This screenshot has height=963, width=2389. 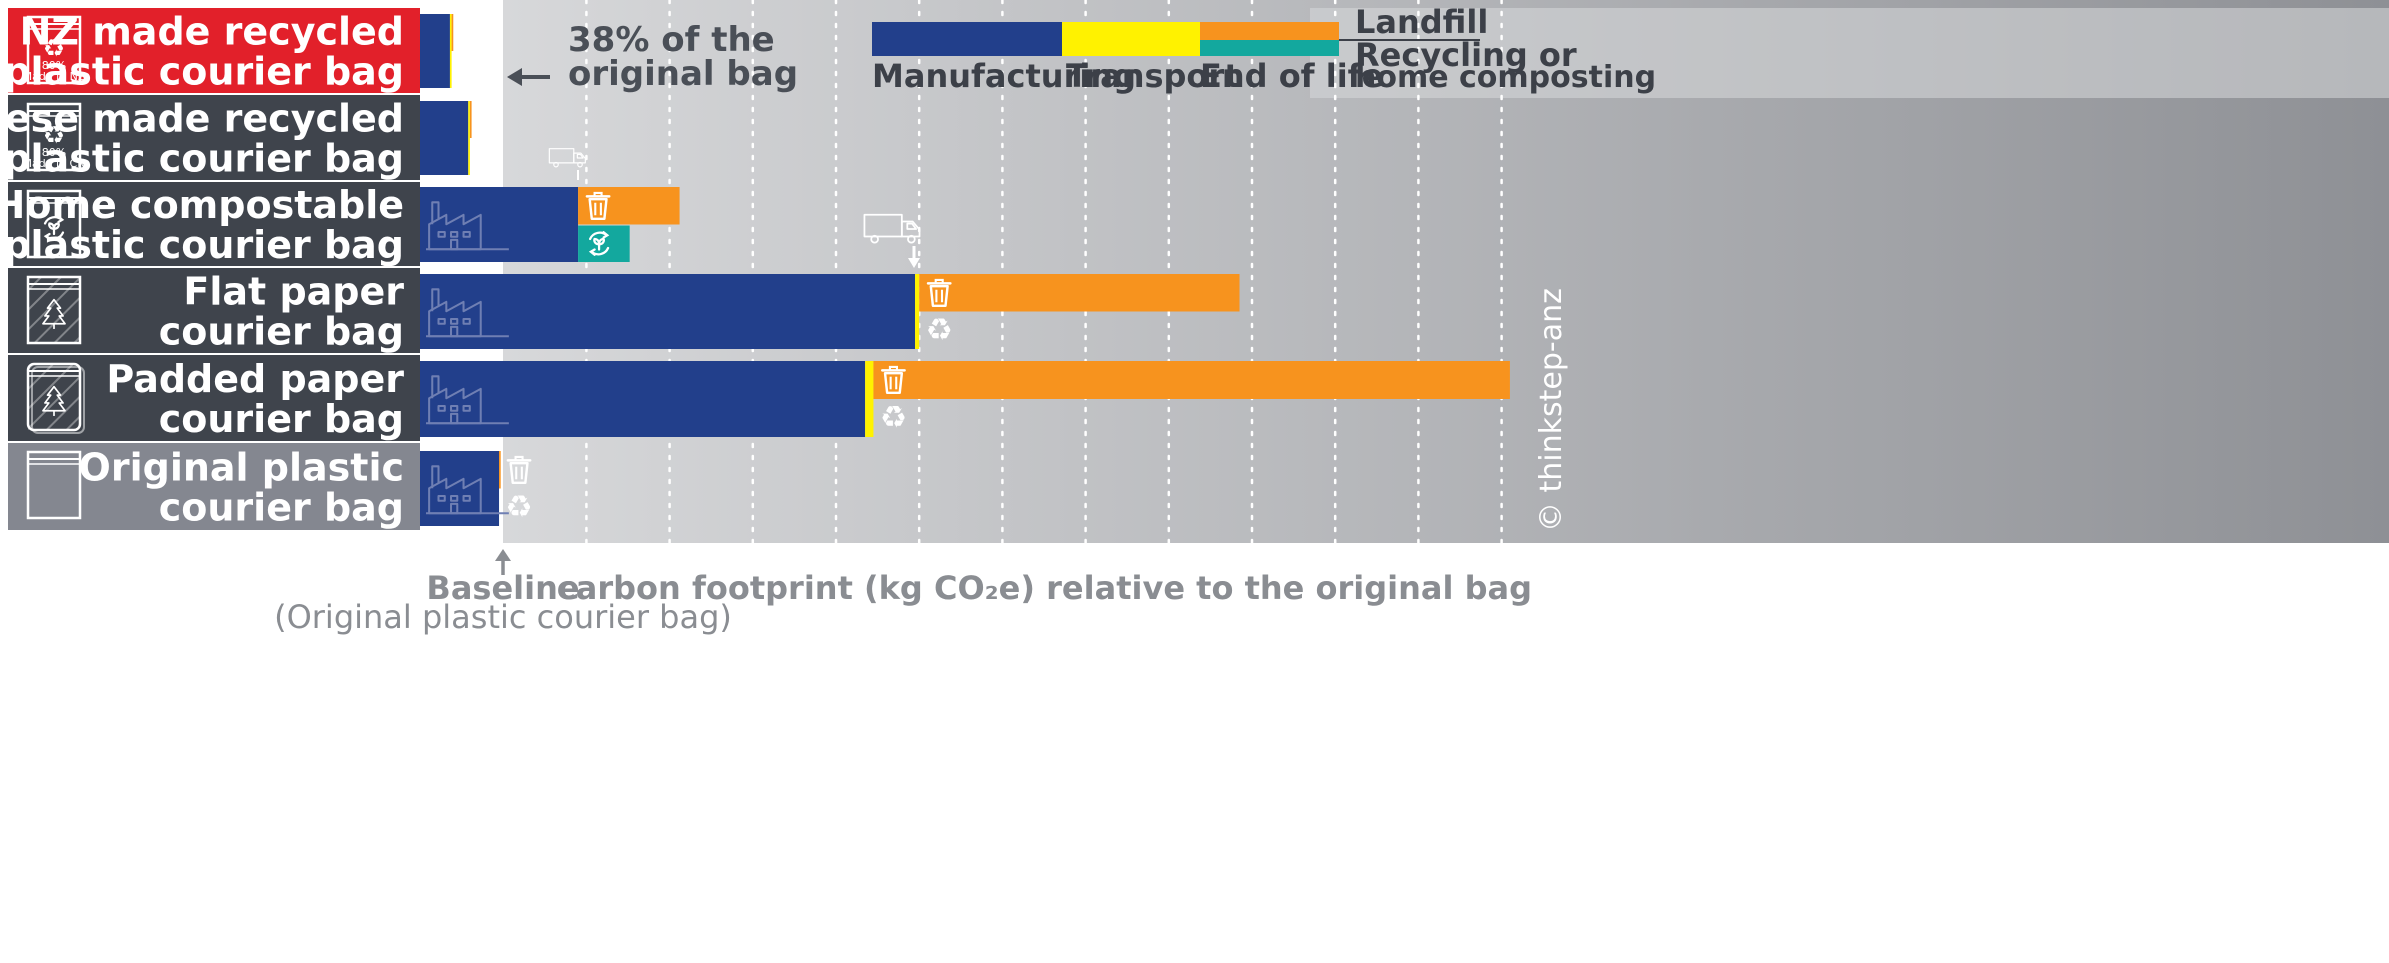 What do you see at coordinates (1421, 22) in the screenshot?
I see `legend-label-landfill: Landfill` at bounding box center [1421, 22].